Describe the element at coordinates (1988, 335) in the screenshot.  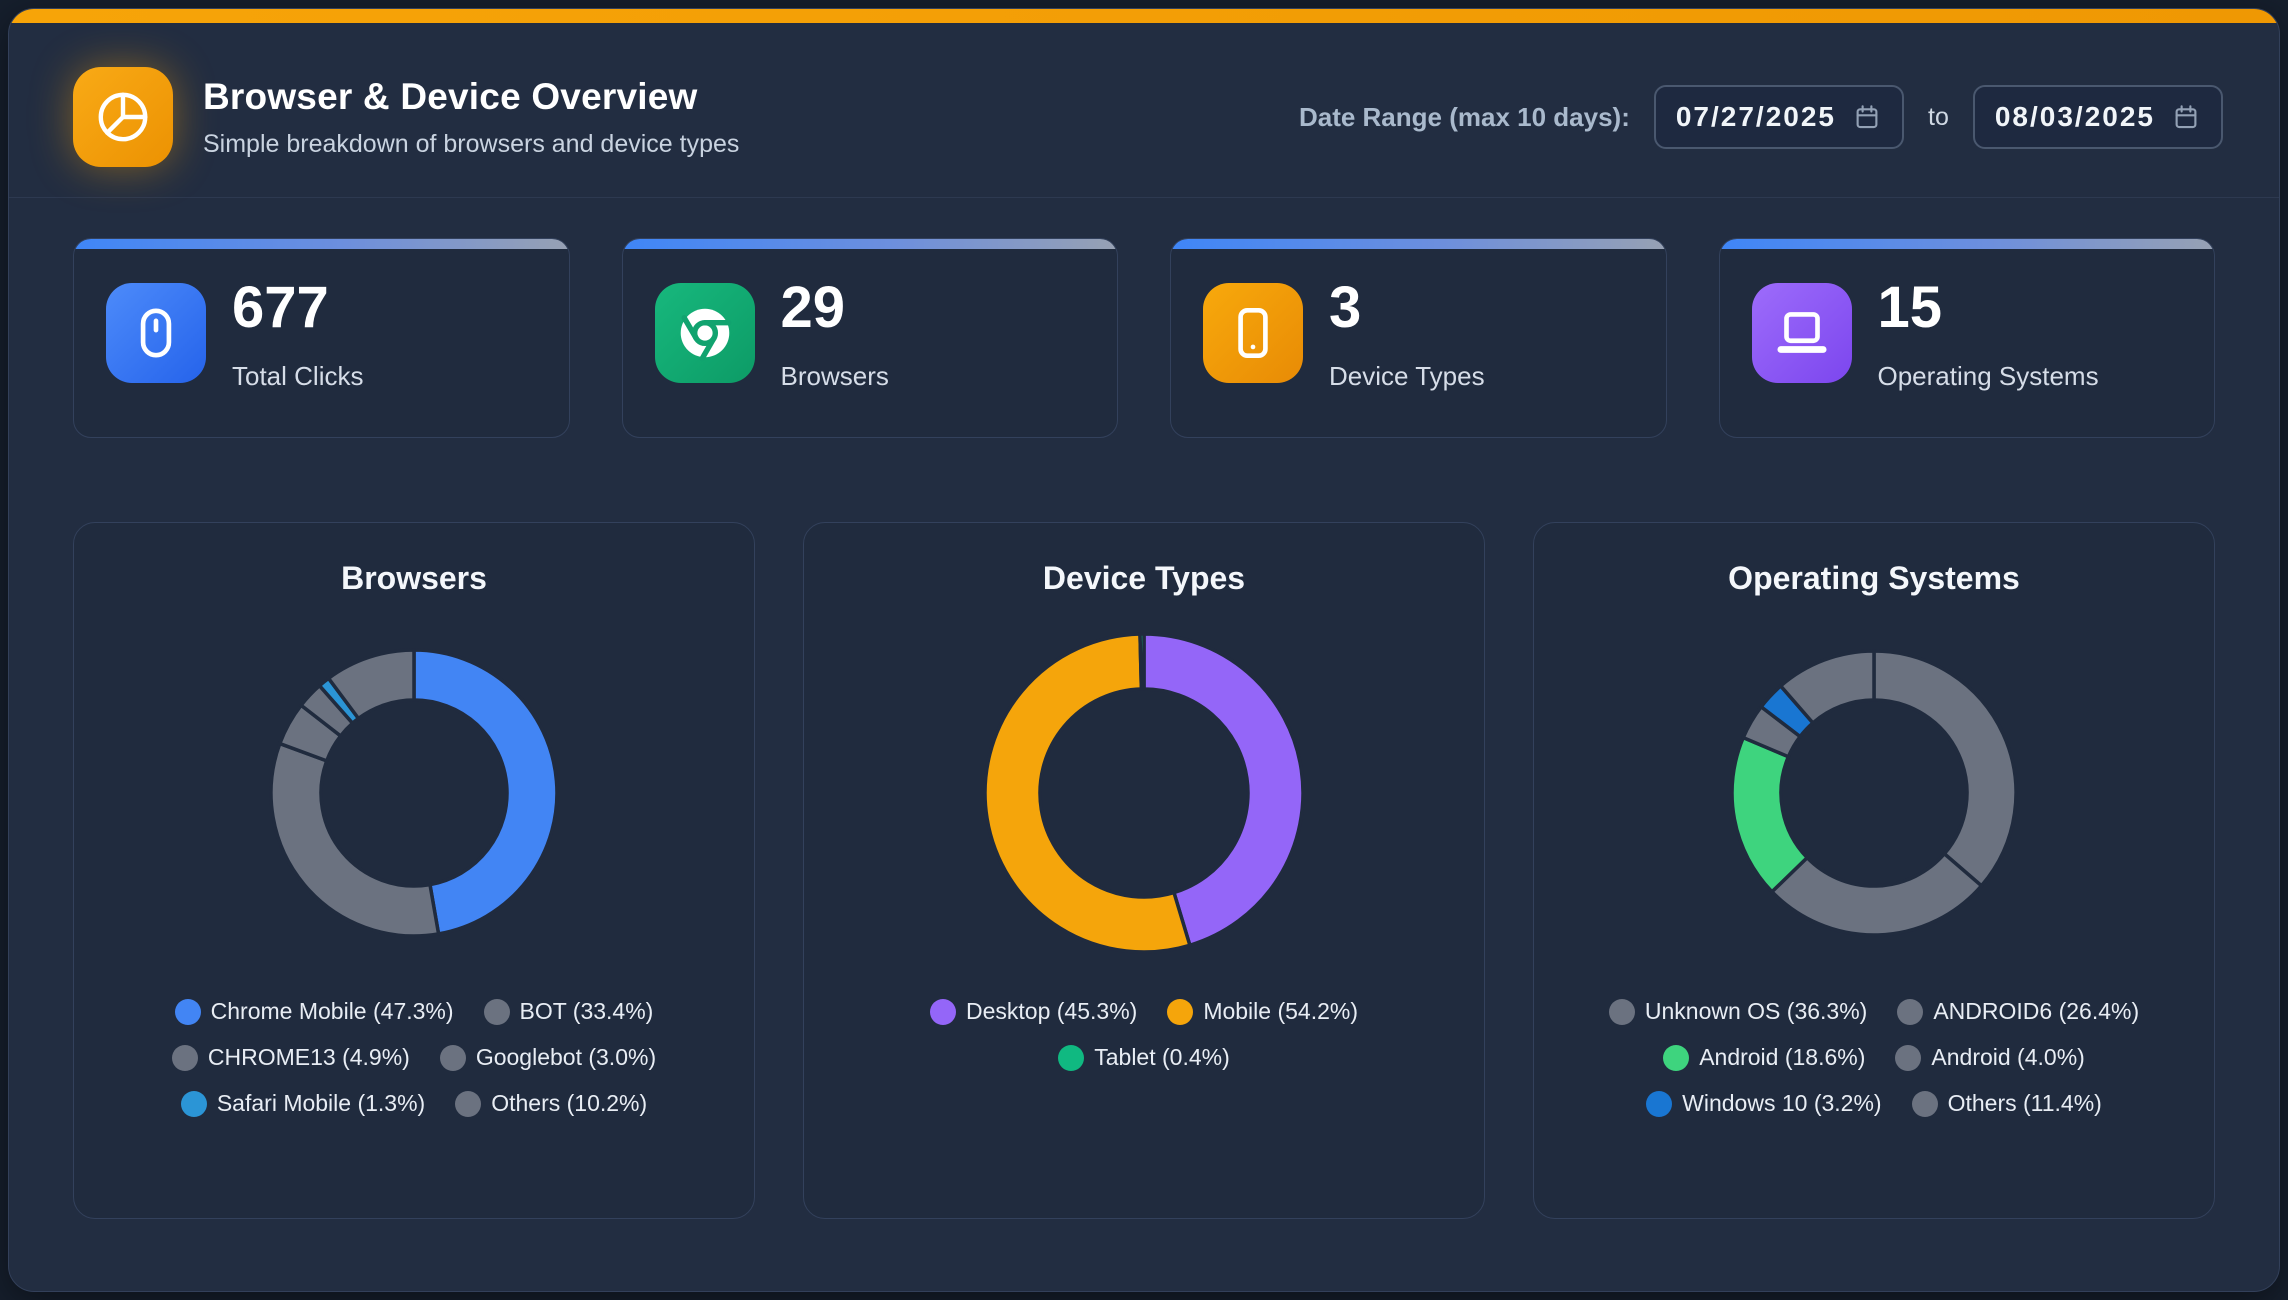
I see `stat-text: 15 Operating Systems` at that location.